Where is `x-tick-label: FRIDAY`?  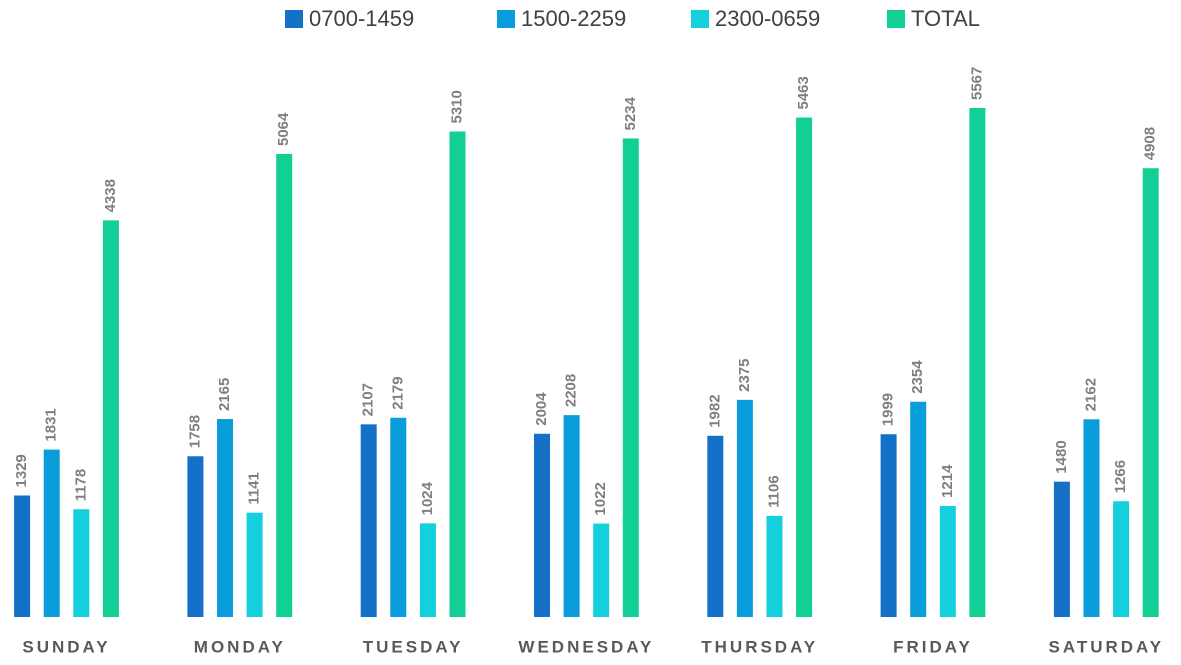
x-tick-label: FRIDAY is located at coordinates (933, 646).